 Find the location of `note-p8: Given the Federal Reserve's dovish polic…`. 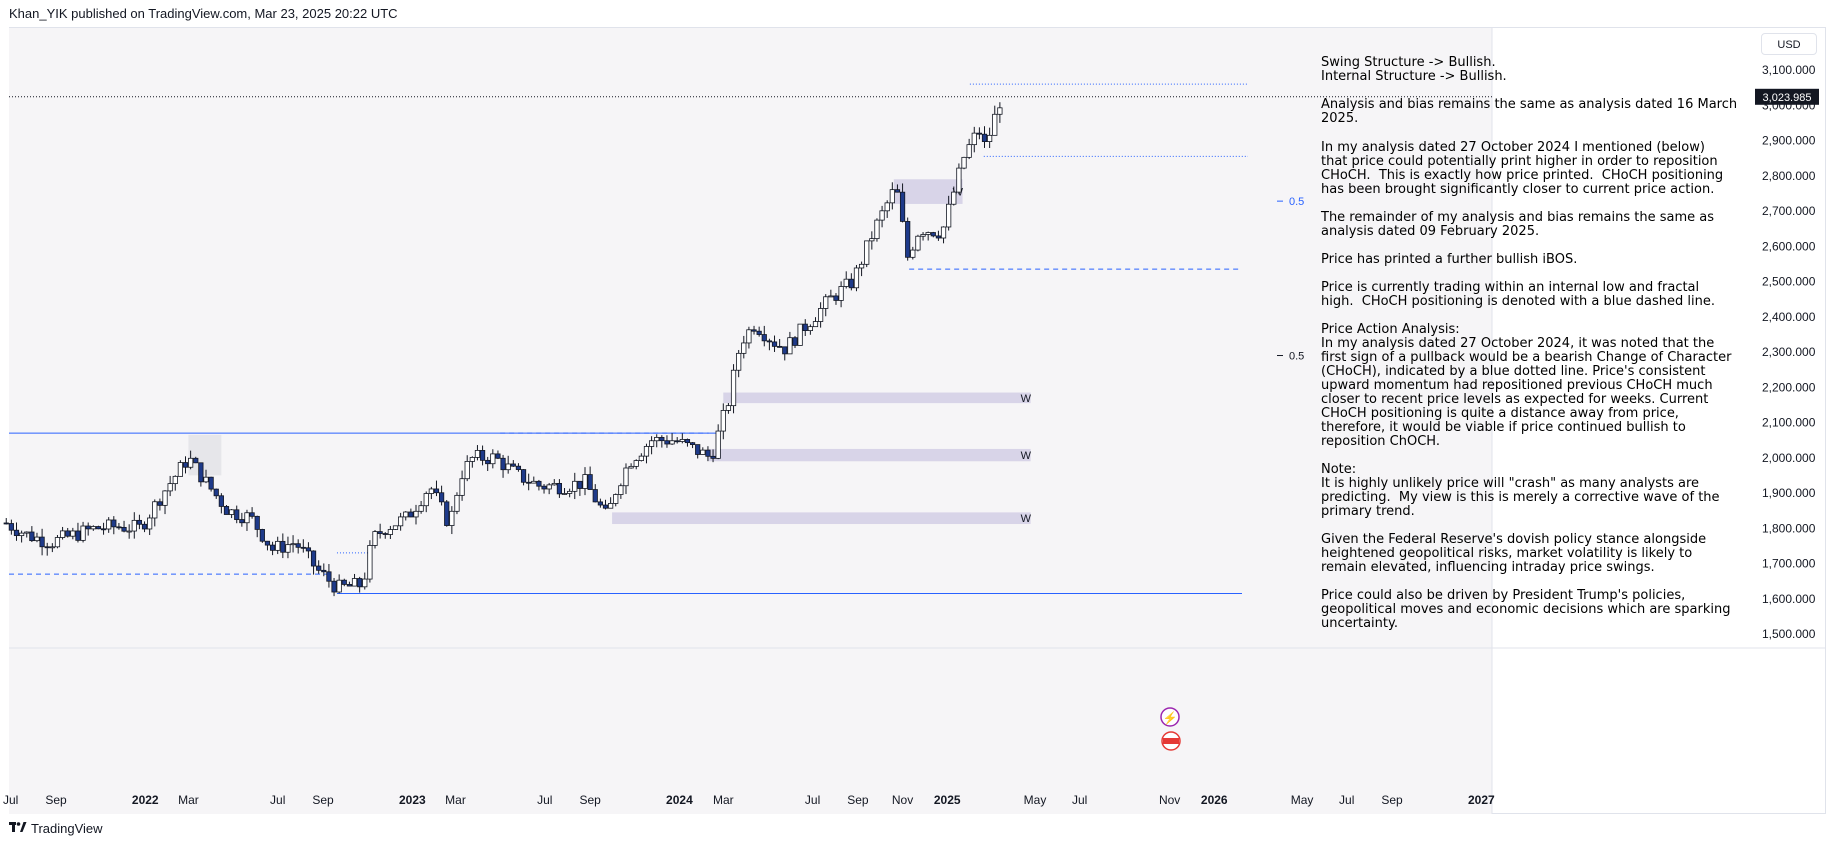

note-p8: Given the Federal Reserve's dovish polic… is located at coordinates (1514, 553).